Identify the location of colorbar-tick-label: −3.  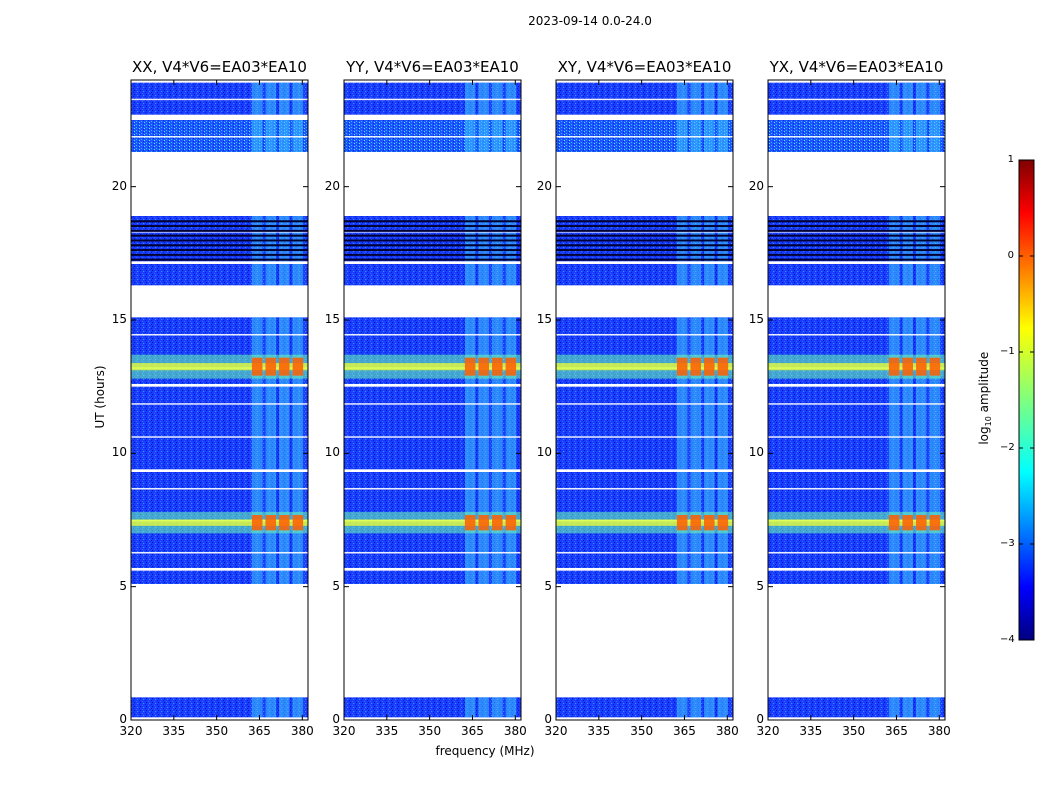
(1007, 543).